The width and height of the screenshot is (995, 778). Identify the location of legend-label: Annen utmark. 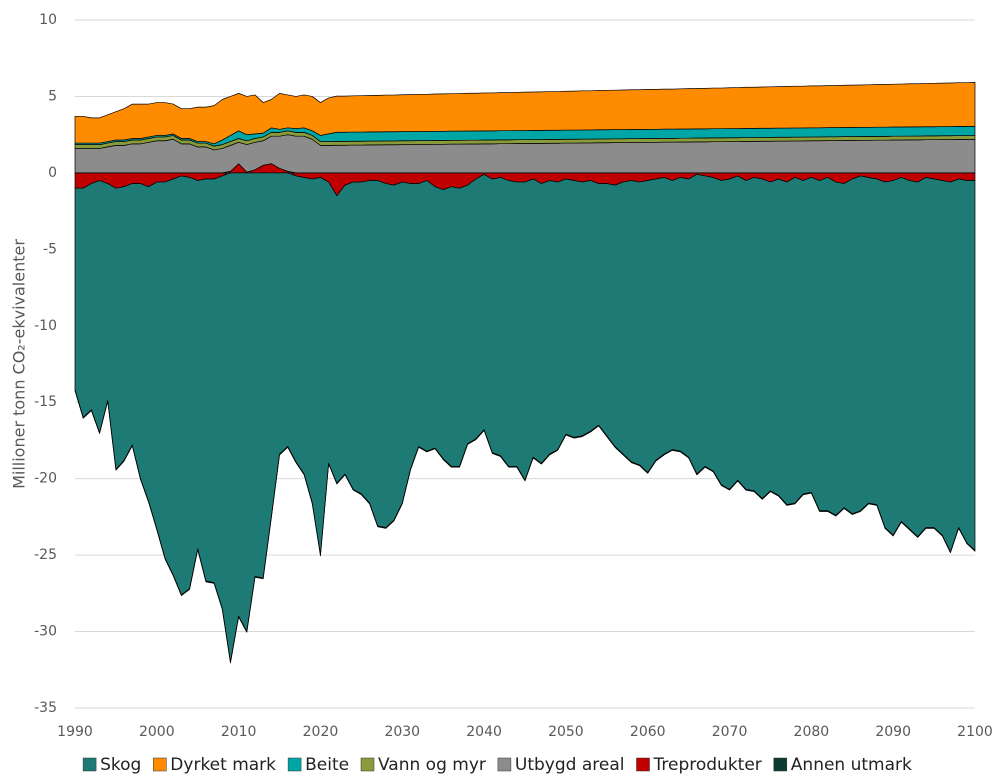
(851, 765).